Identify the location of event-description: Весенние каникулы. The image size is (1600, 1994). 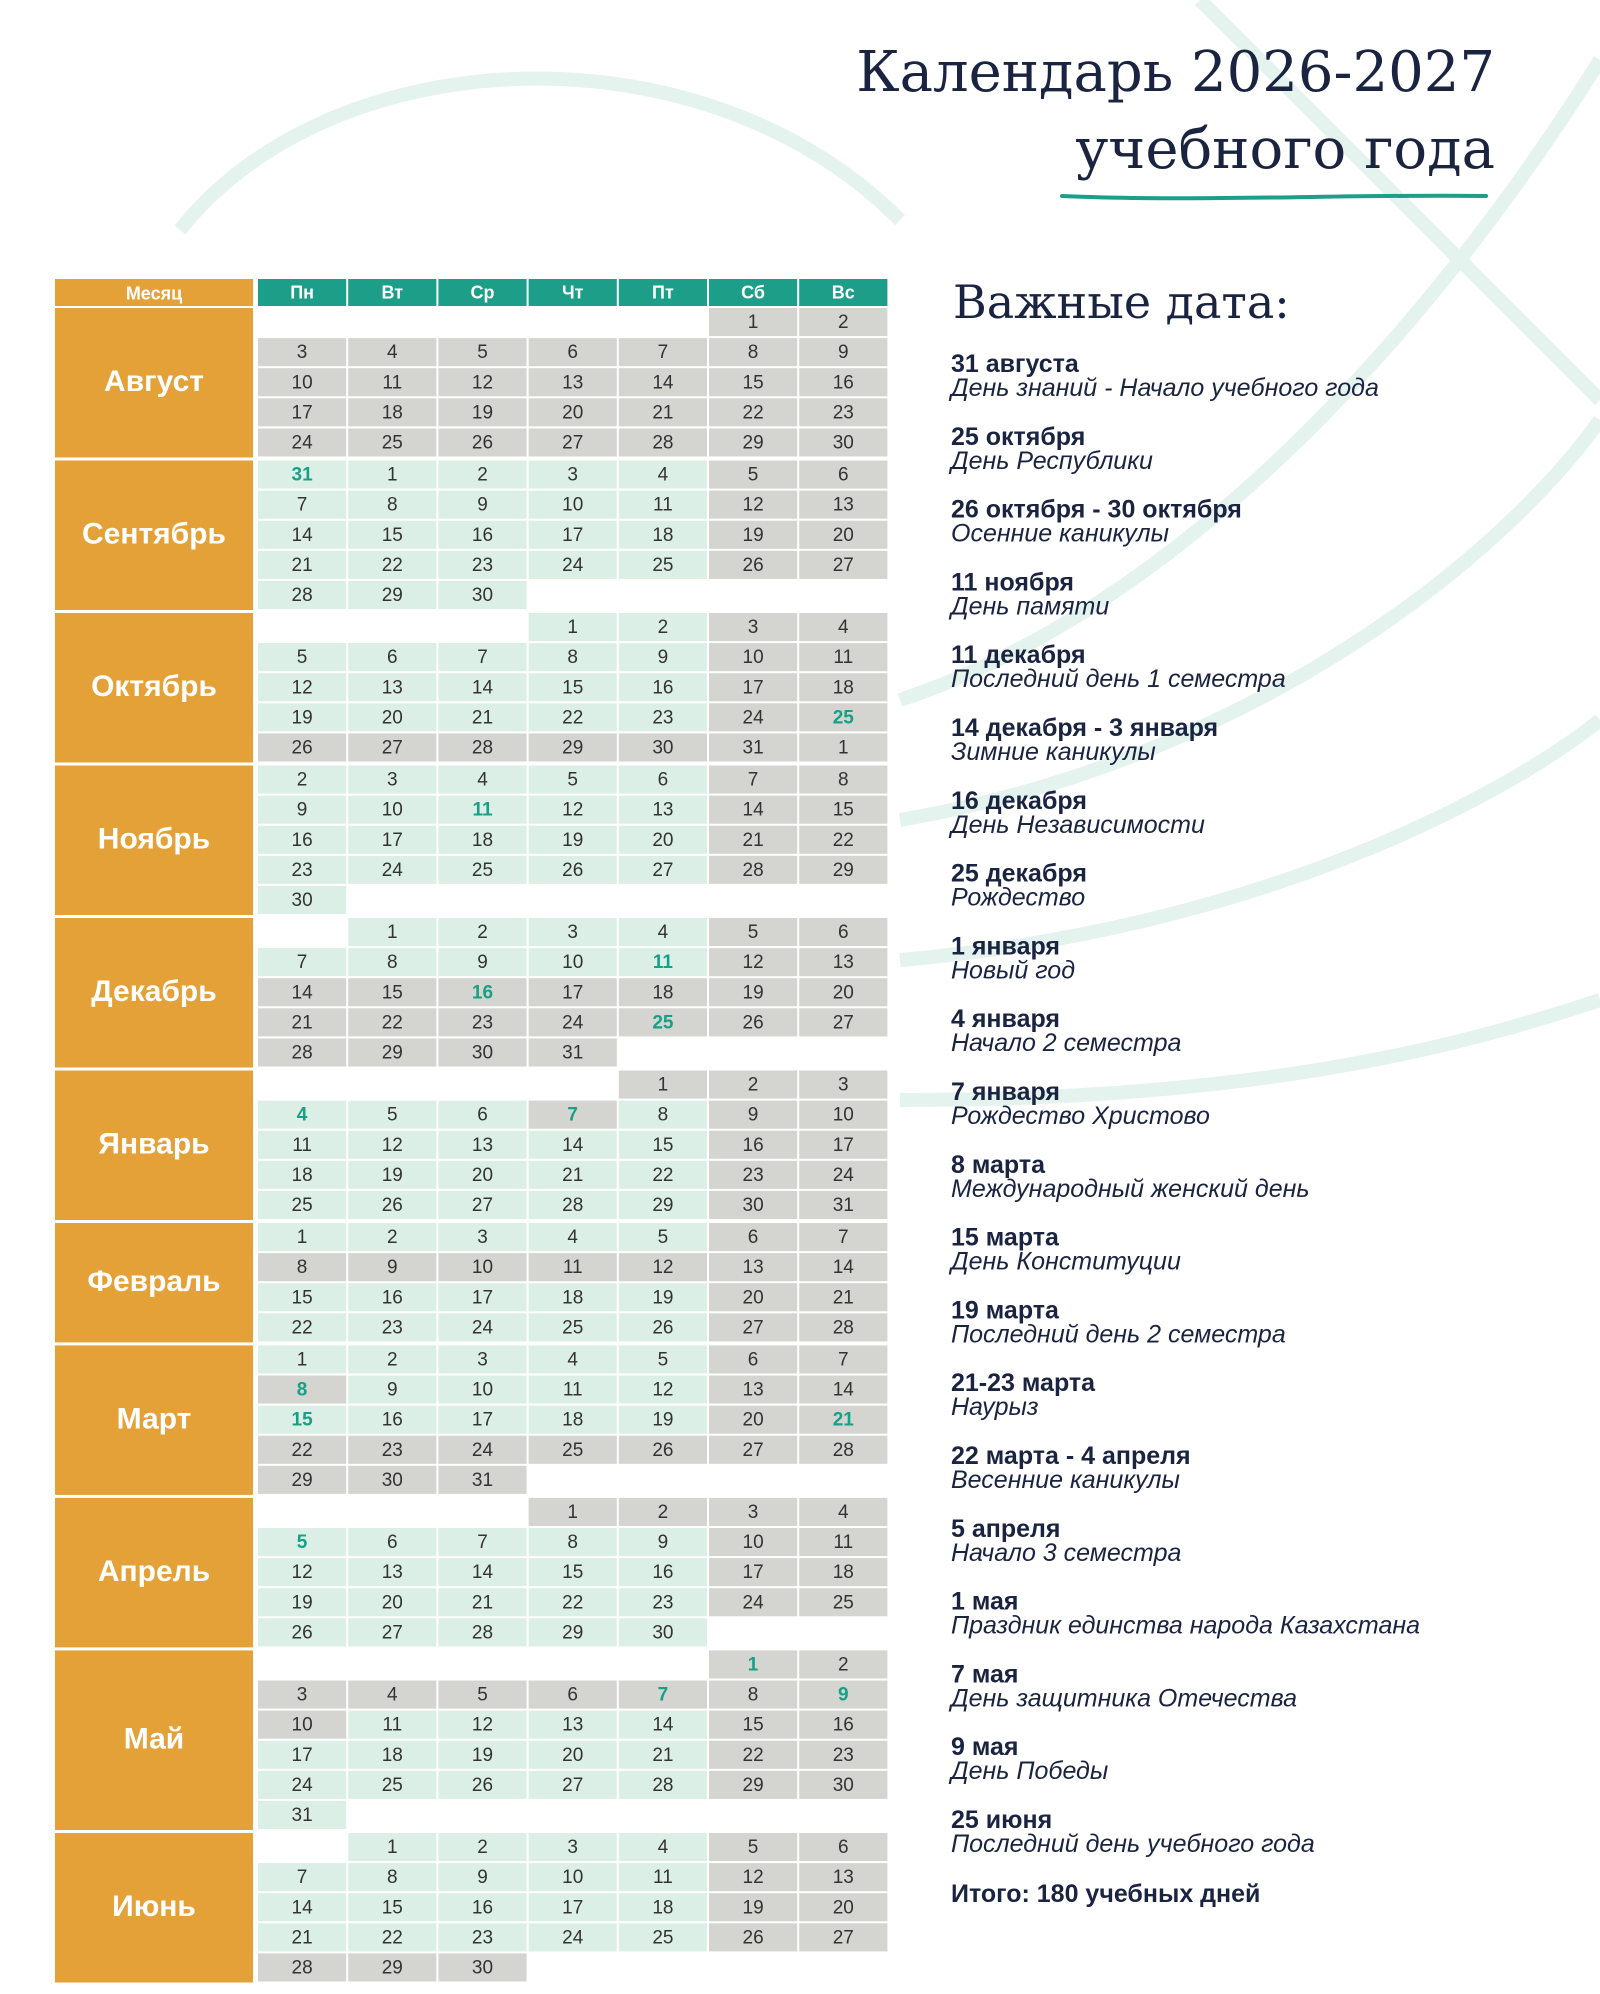
(1065, 1480).